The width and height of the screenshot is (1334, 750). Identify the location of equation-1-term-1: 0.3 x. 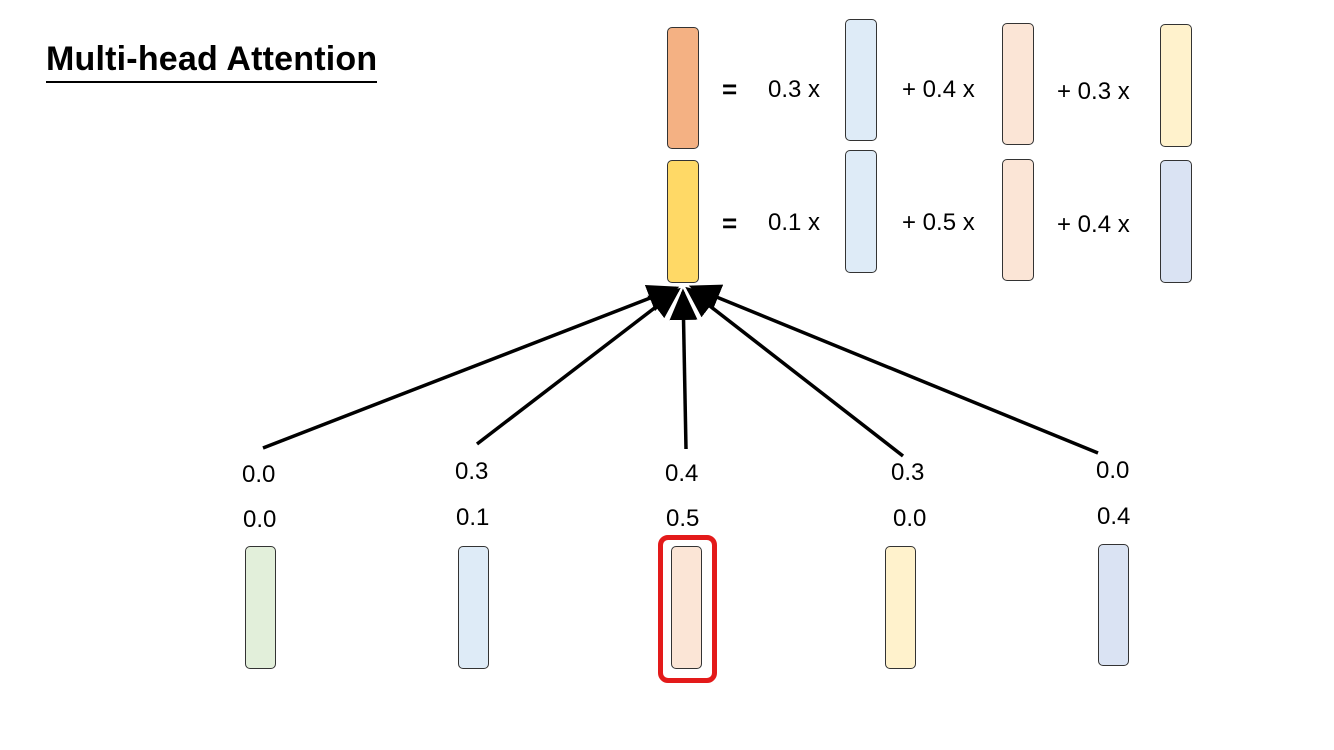
(794, 89).